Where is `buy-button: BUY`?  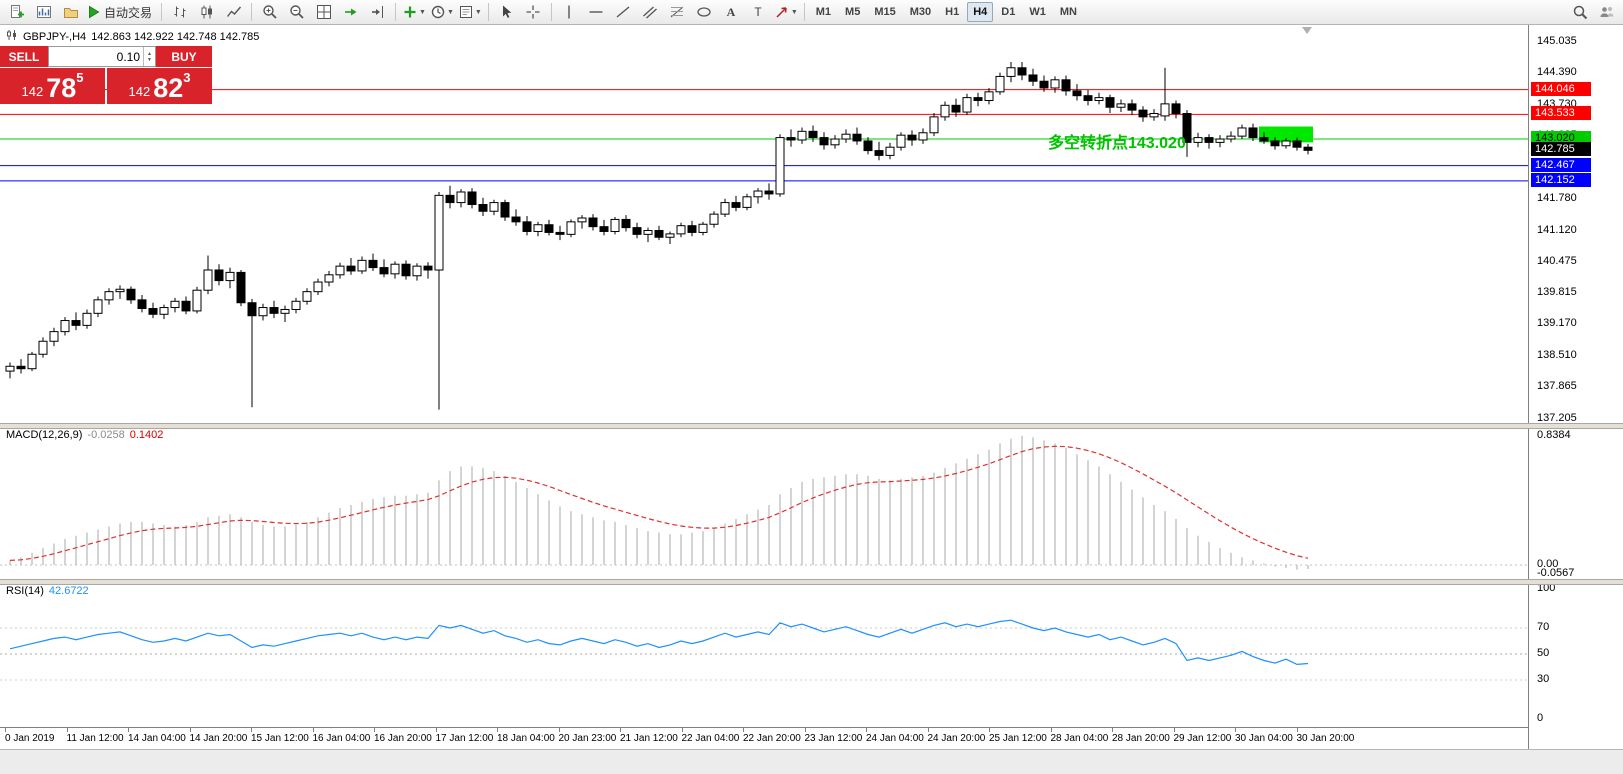 buy-button: BUY is located at coordinates (184, 56).